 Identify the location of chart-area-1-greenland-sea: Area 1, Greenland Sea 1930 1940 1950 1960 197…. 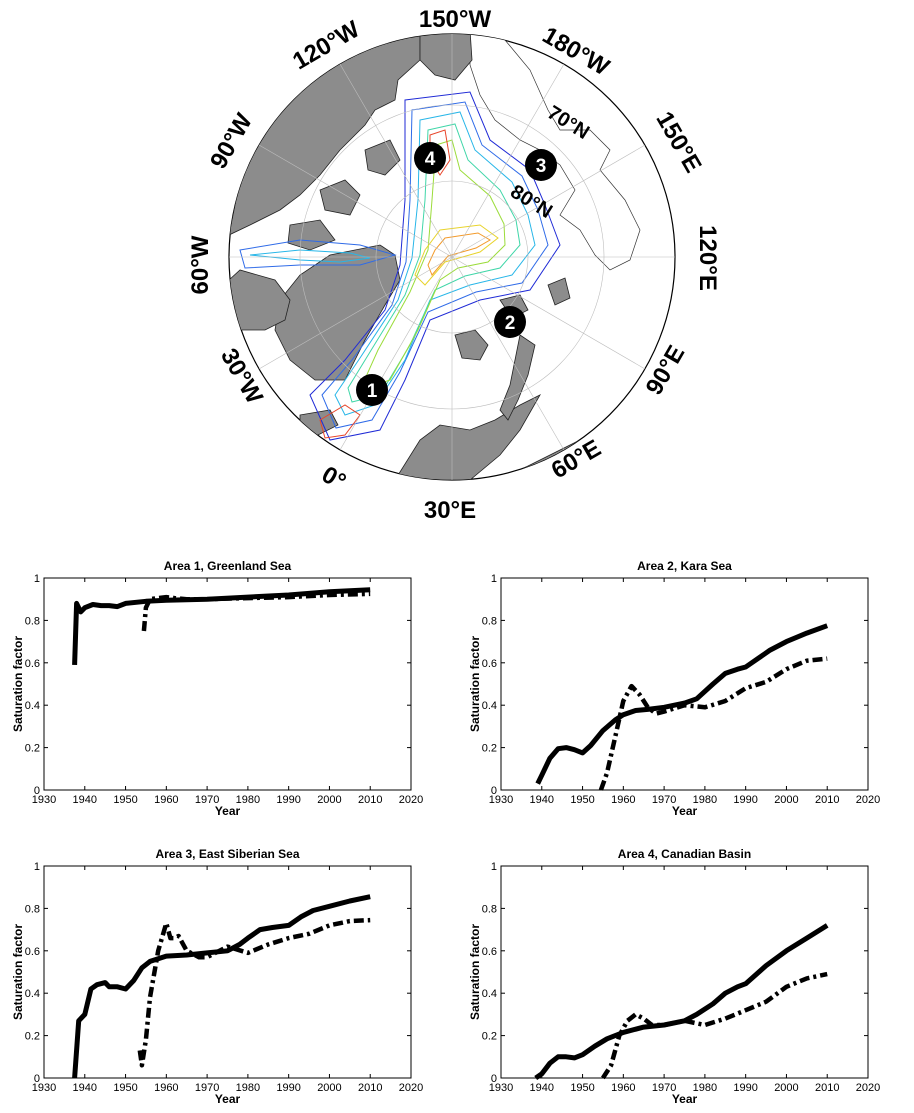
(217, 688).